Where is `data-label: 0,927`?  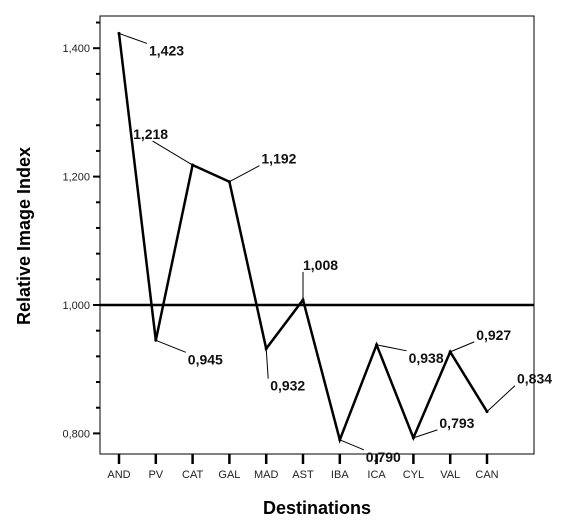
data-label: 0,927 is located at coordinates (493, 335).